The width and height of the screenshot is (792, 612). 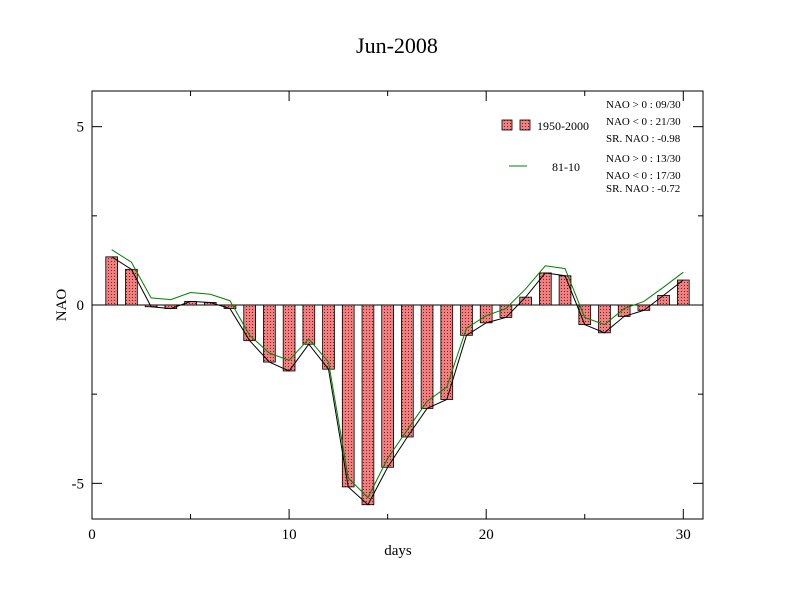 What do you see at coordinates (397, 45) in the screenshot?
I see `chart-title: Jun-2008` at bounding box center [397, 45].